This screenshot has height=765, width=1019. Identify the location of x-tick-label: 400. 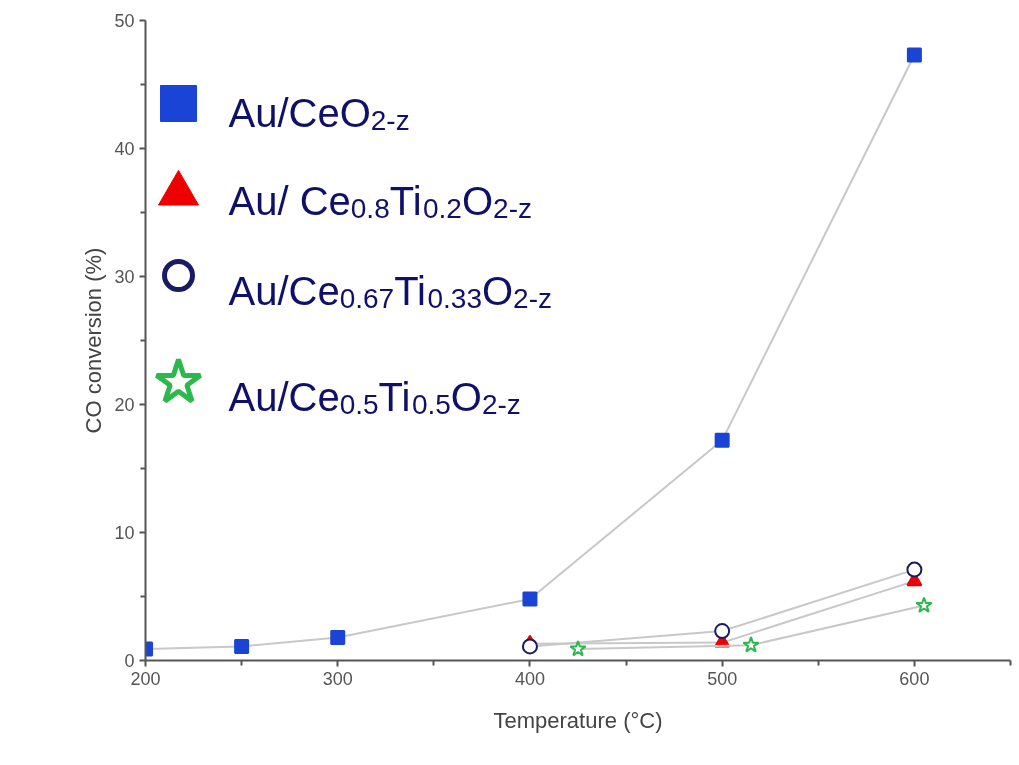
(529, 678).